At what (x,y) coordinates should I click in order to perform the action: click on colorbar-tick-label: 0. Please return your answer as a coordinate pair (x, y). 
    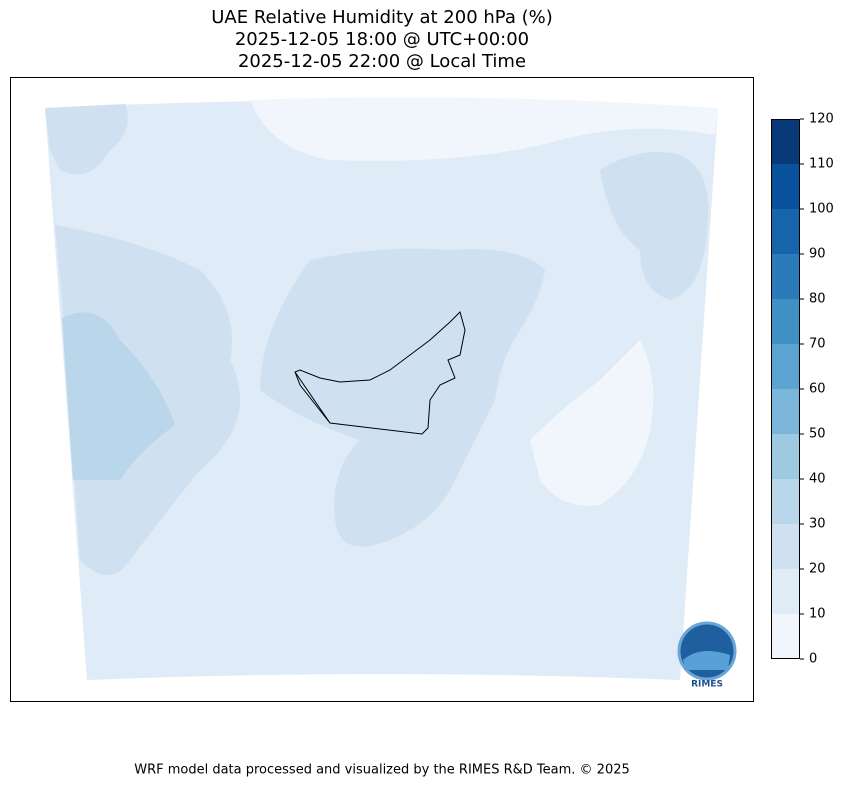
    Looking at the image, I should click on (813, 659).